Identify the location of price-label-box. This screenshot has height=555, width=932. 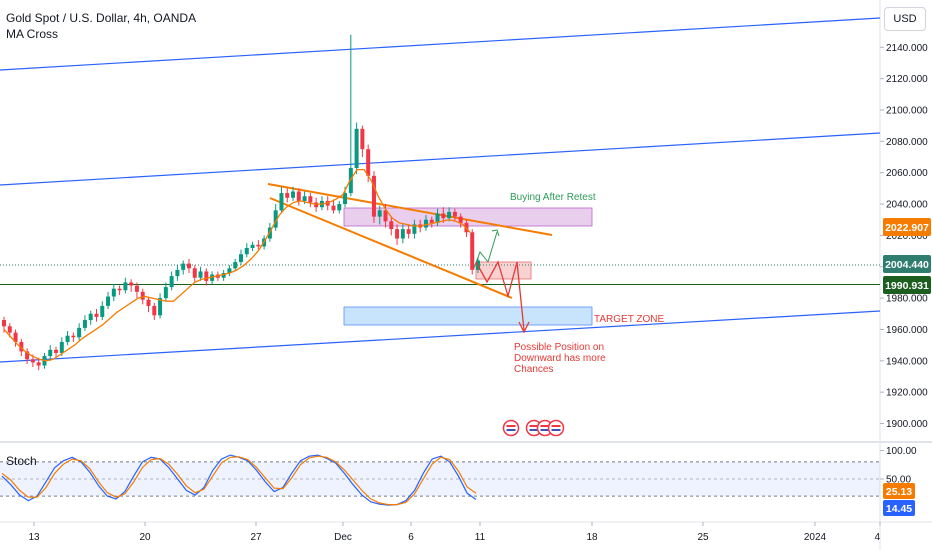
(907, 264).